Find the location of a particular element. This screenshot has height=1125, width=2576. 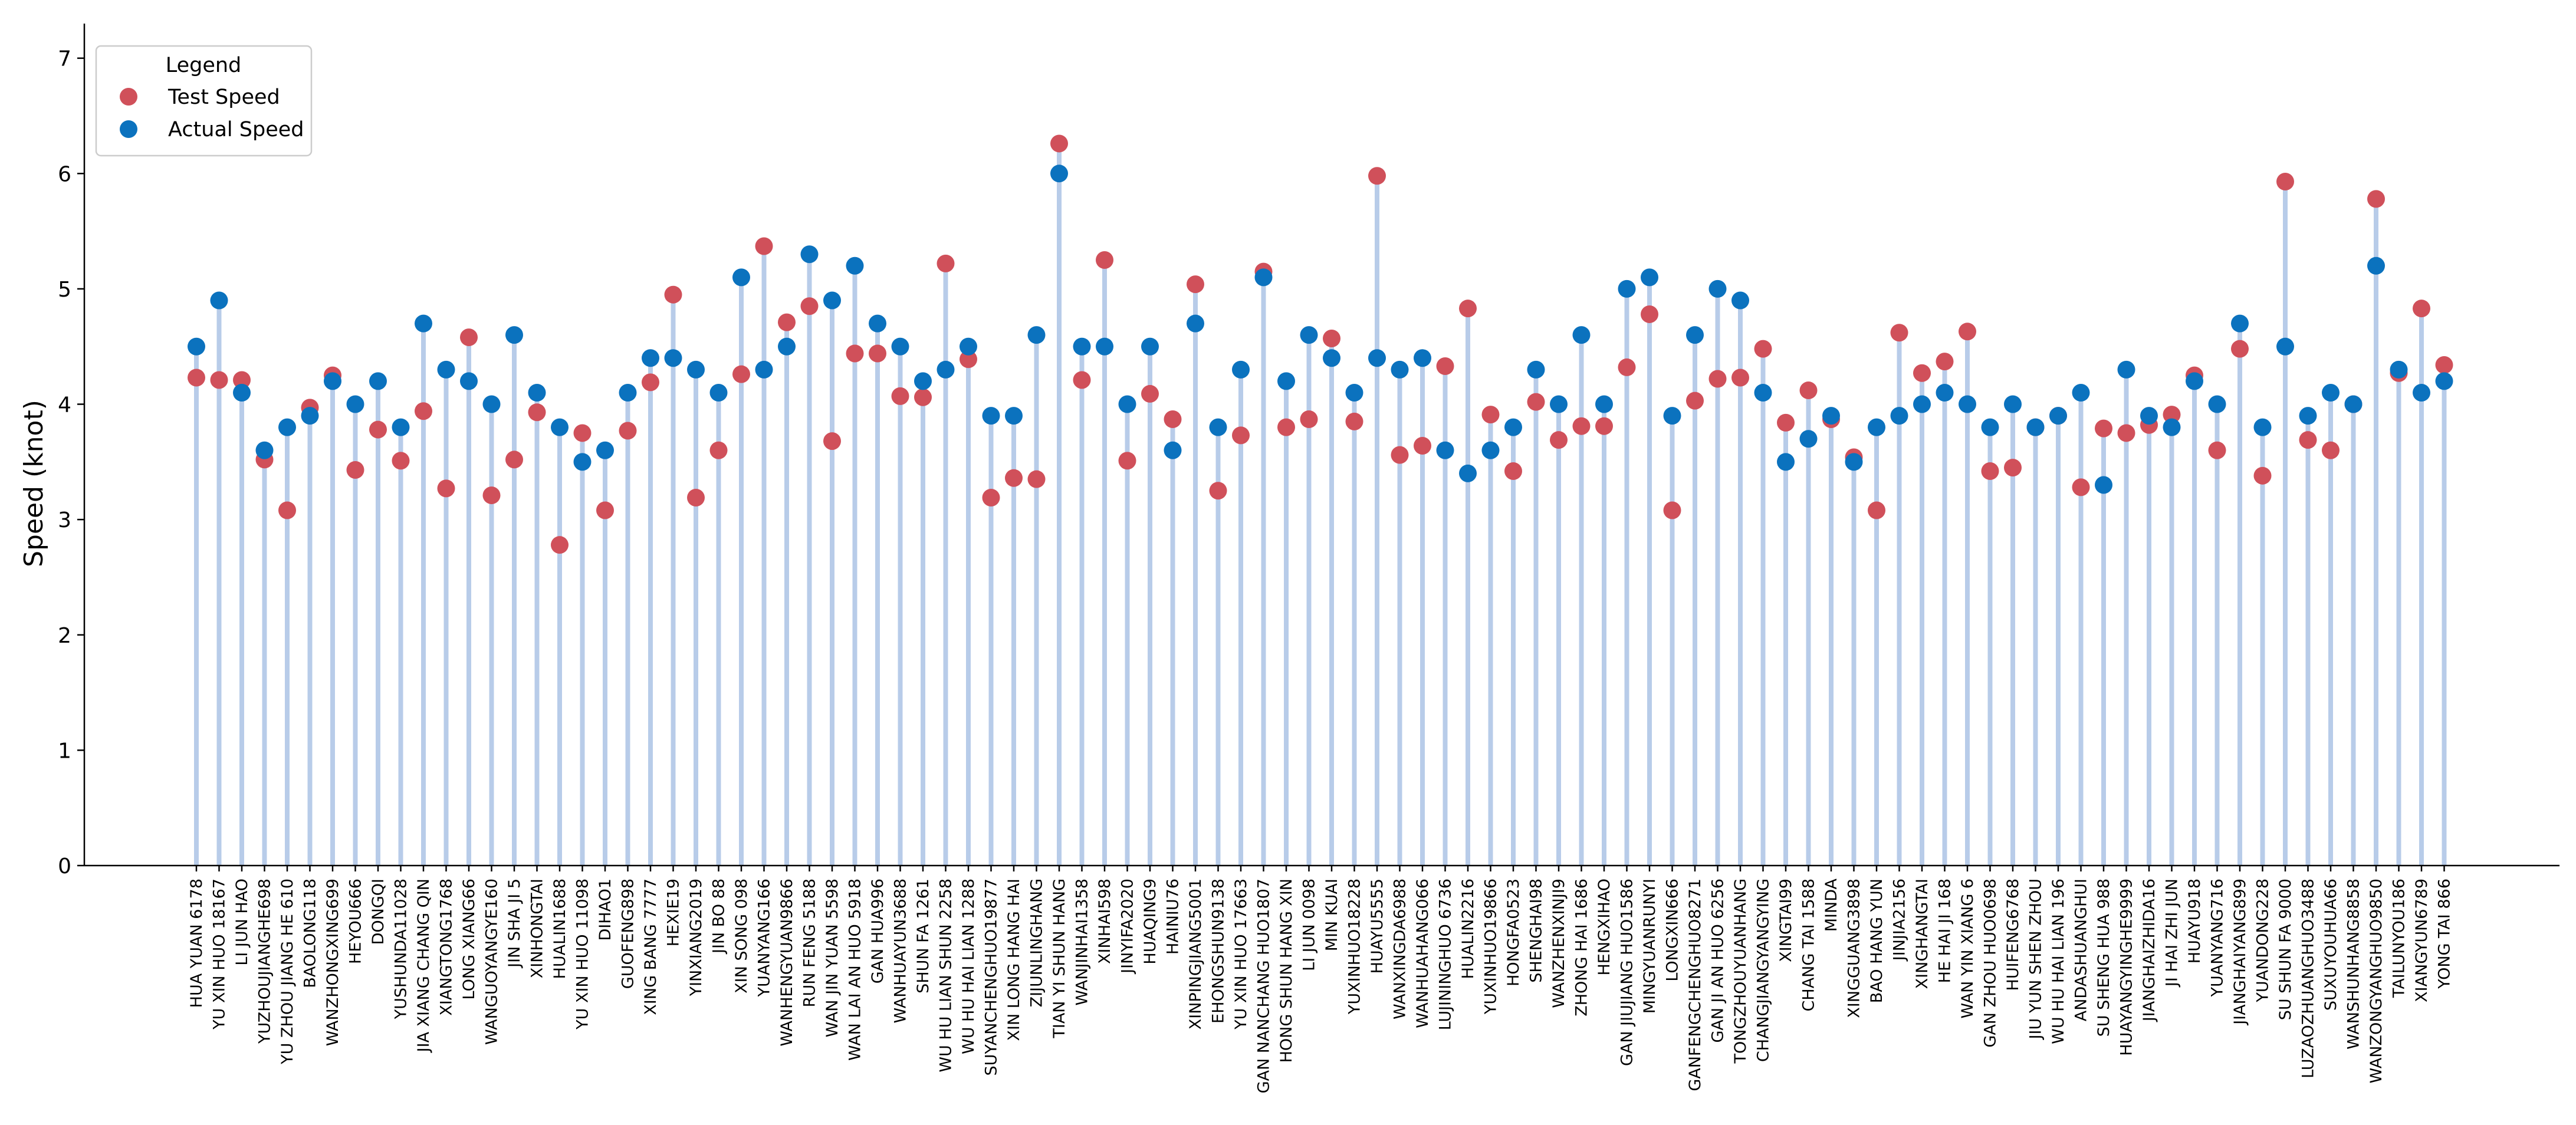

x-tick-label: WANHENGYUAN9866 is located at coordinates (787, 963).